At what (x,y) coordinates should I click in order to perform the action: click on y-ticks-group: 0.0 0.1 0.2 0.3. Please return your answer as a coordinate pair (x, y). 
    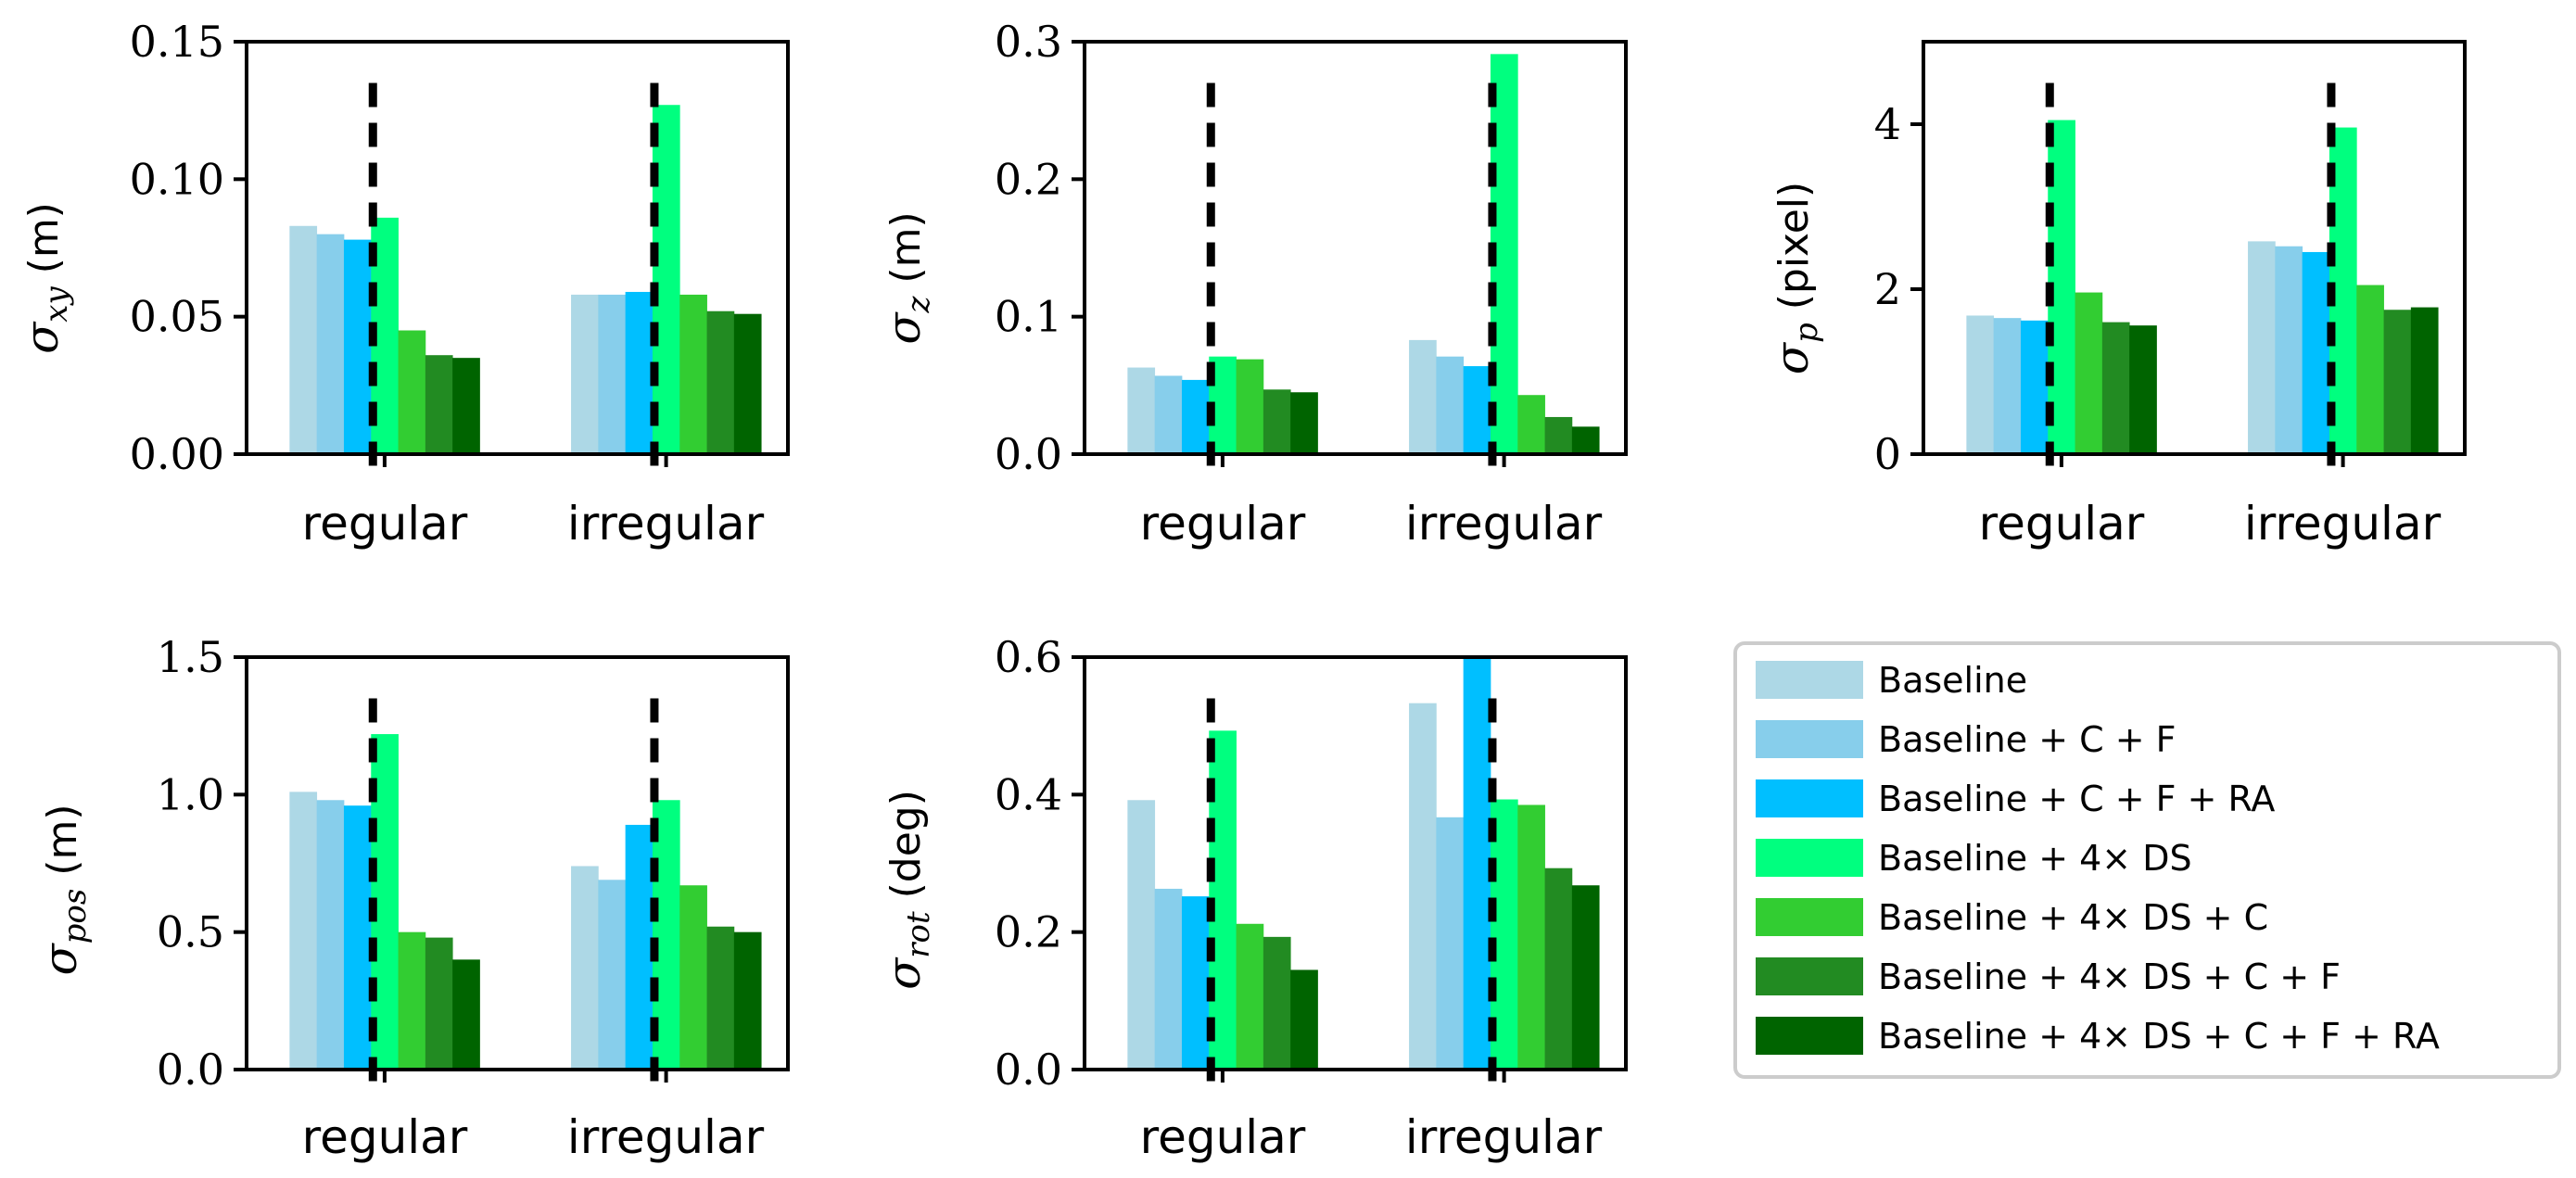
    Looking at the image, I should click on (1040, 248).